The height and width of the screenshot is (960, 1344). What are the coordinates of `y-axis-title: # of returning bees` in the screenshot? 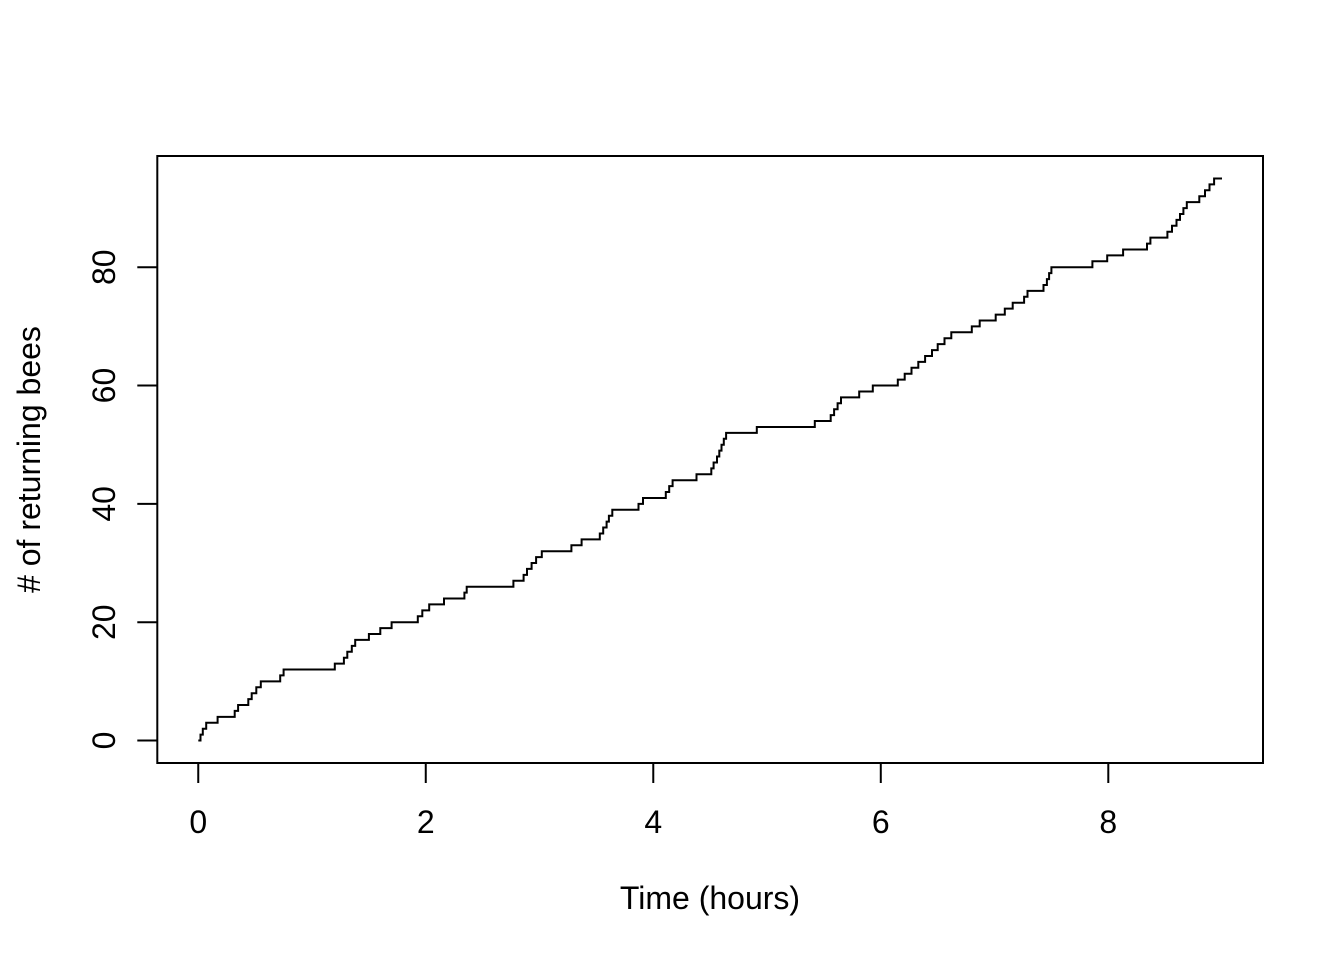 It's located at (29, 459).